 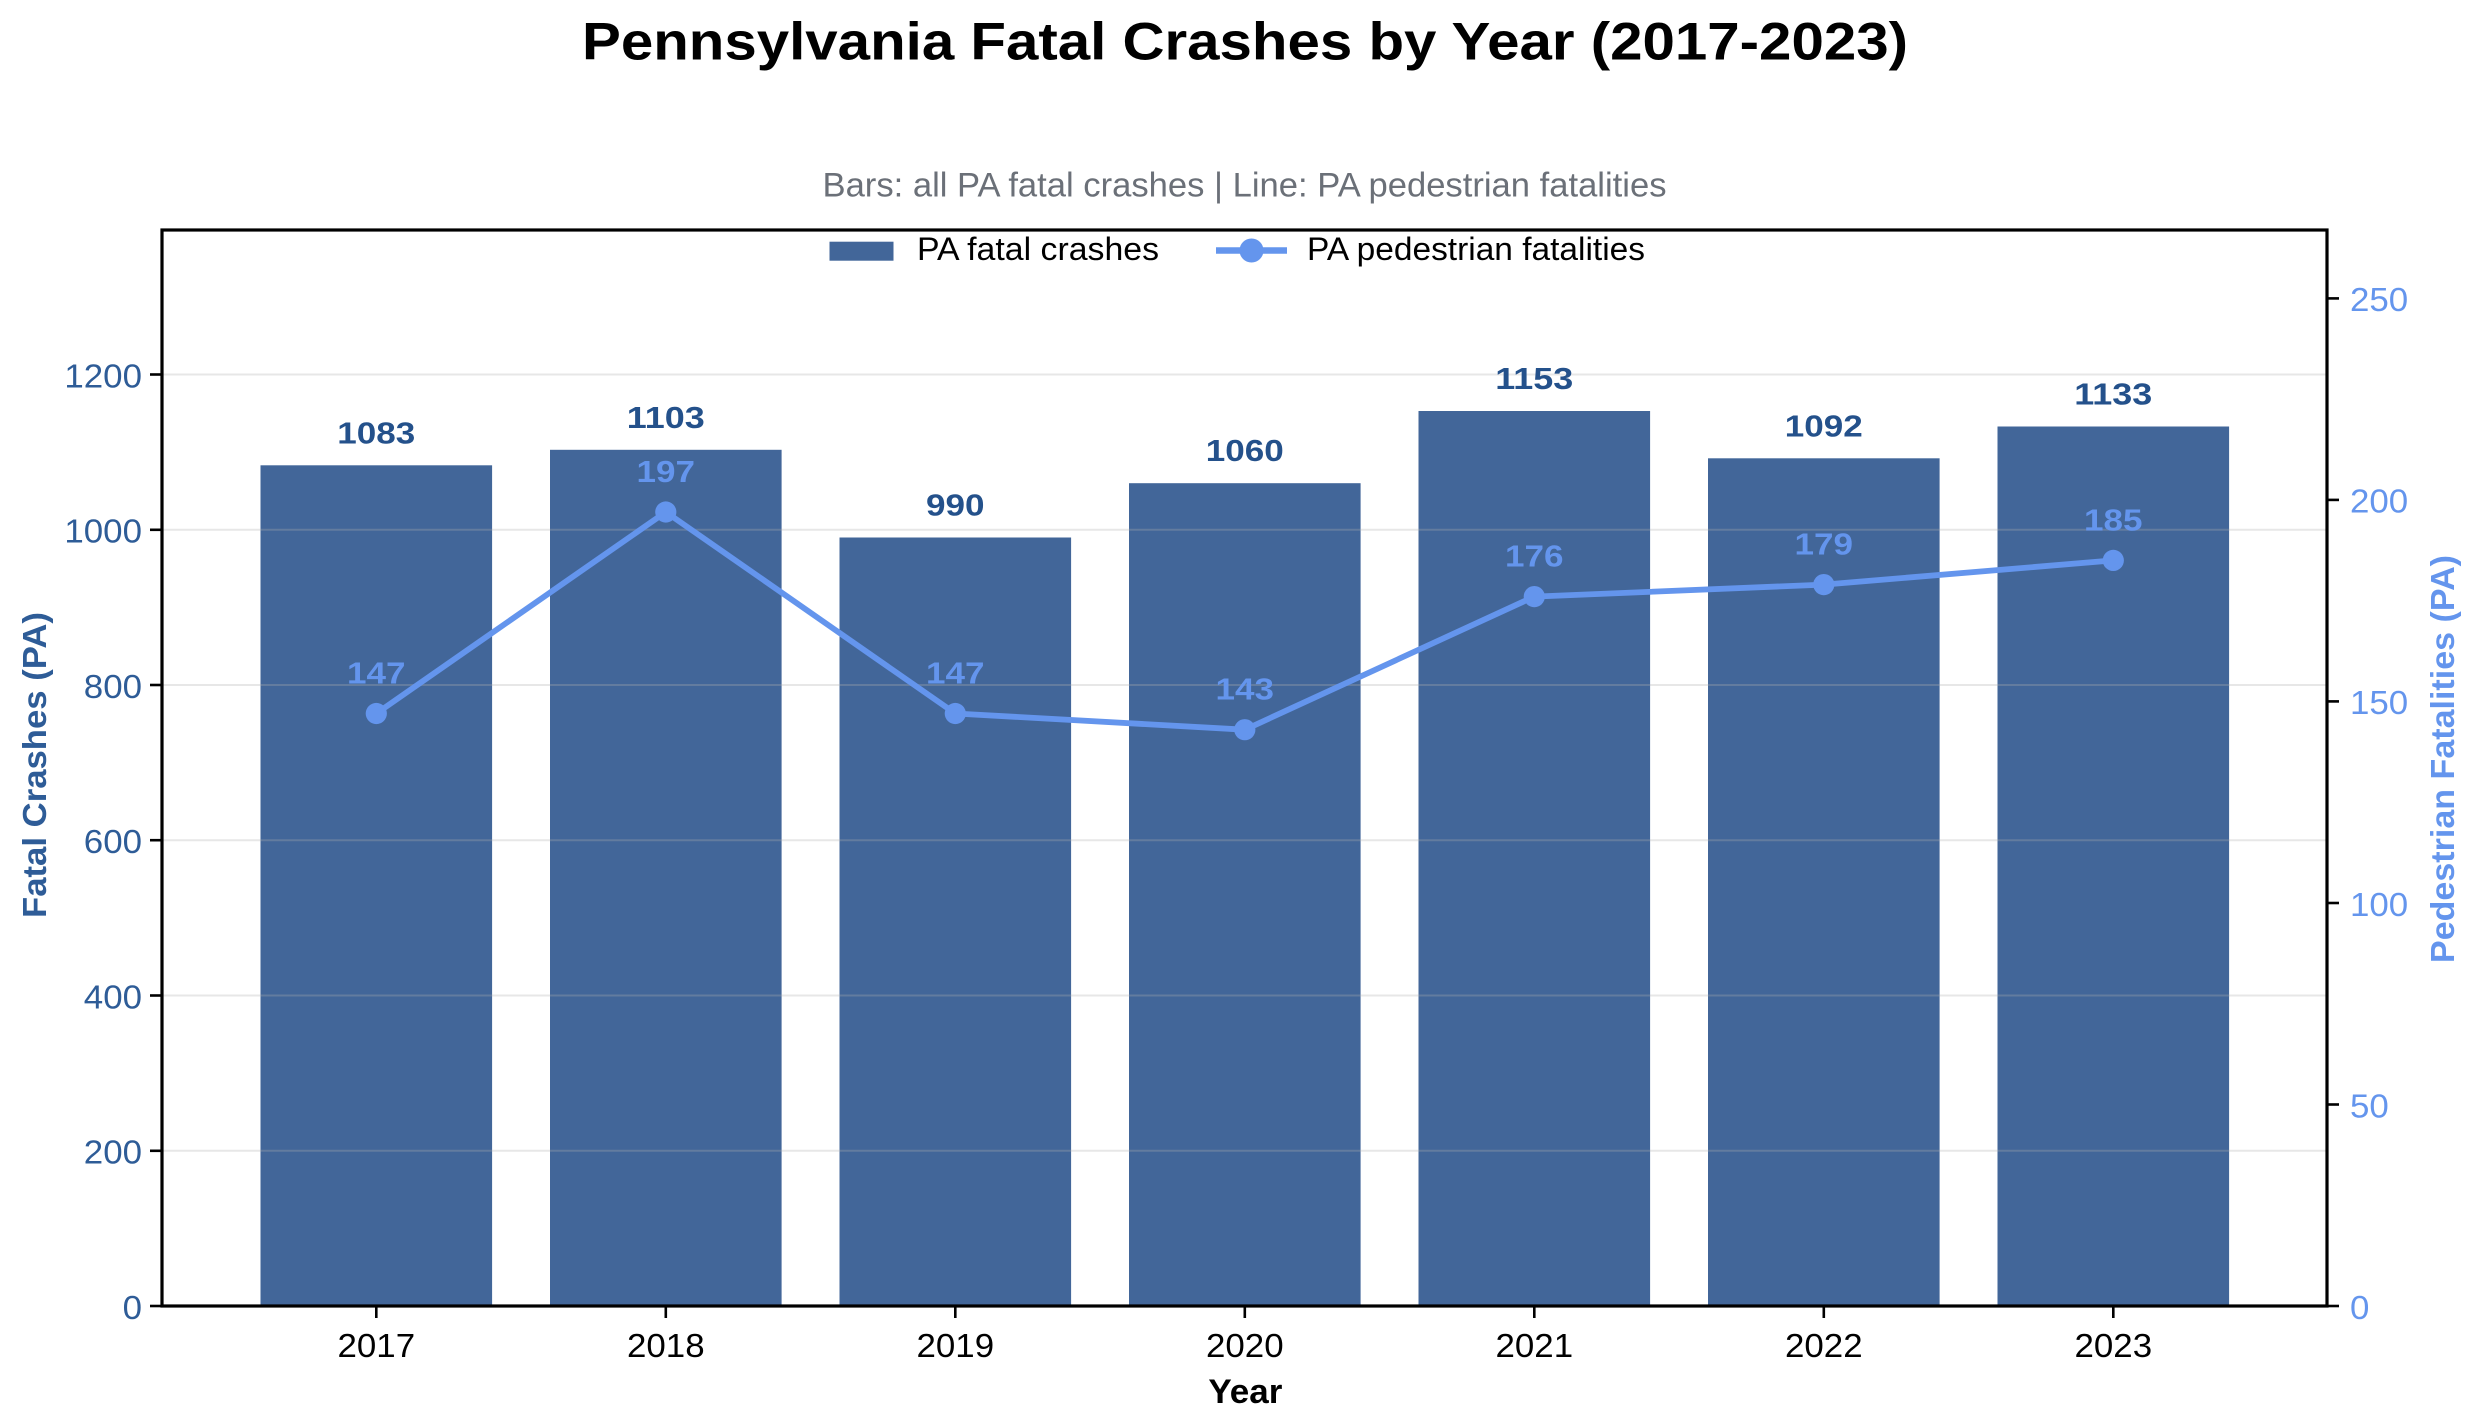 What do you see at coordinates (1476, 249) in the screenshot?
I see `svg-text: PA pedestrian fatalities` at bounding box center [1476, 249].